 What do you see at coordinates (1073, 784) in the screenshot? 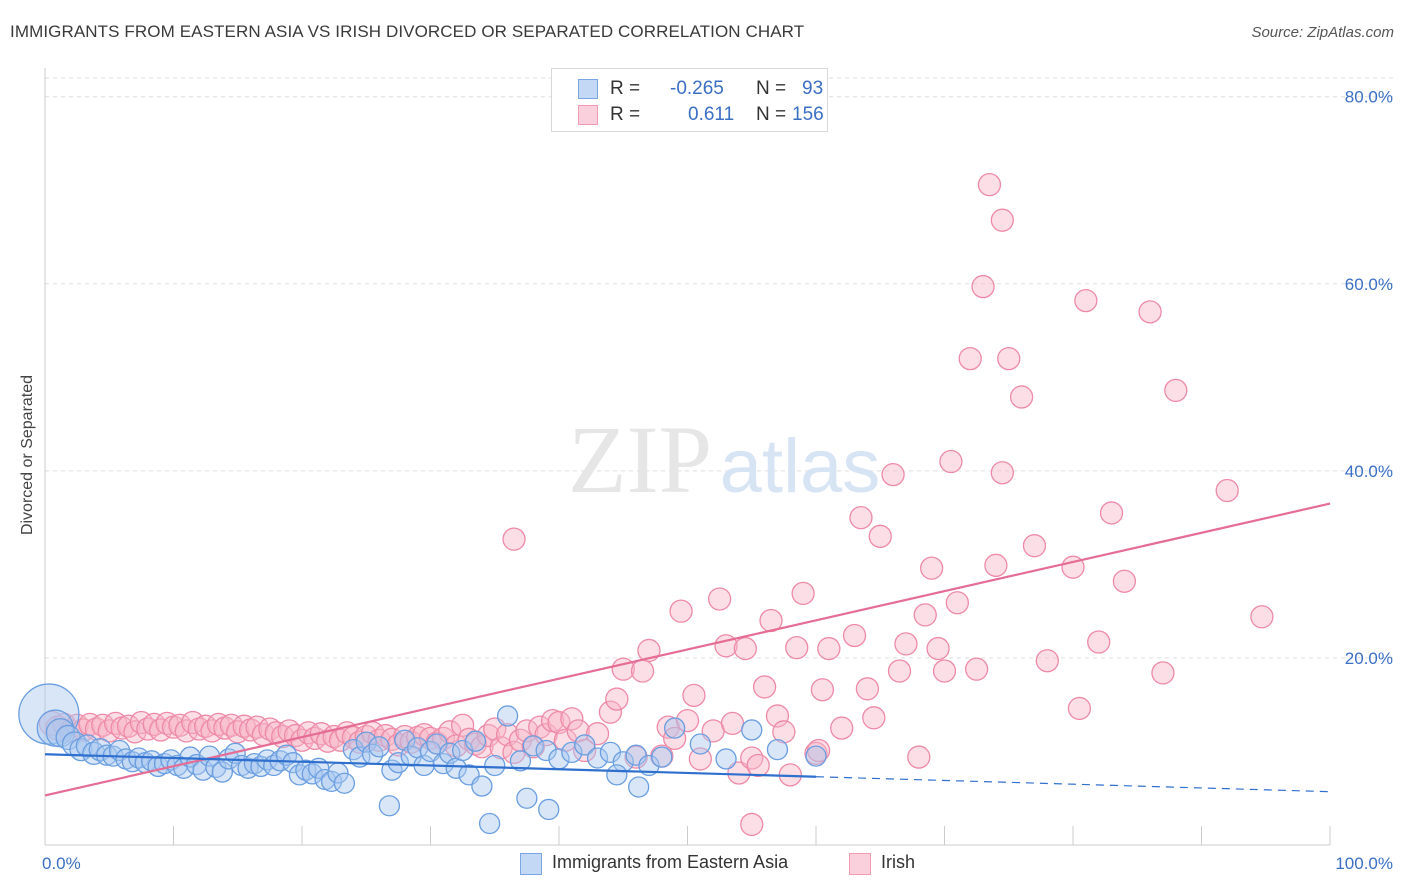
I see `eastern-asia-trend-extension` at bounding box center [1073, 784].